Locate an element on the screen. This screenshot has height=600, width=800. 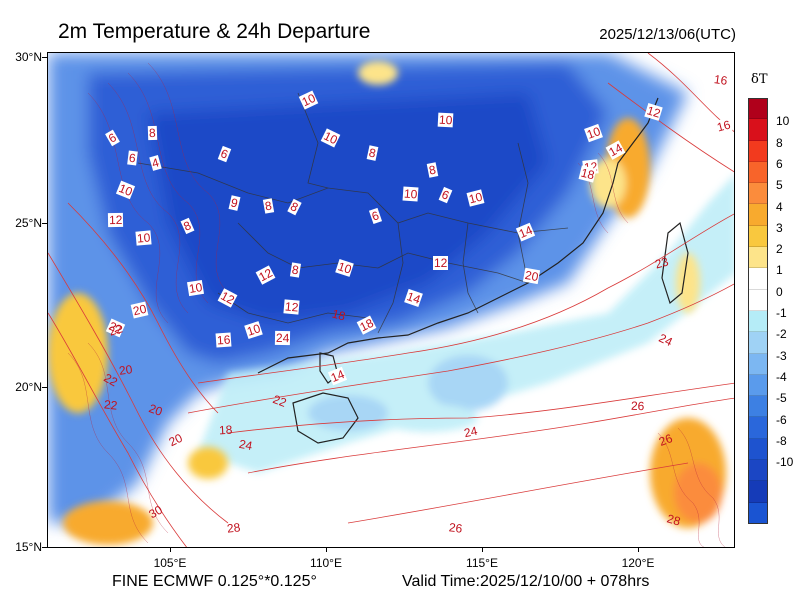
colorbar-label: 10 is located at coordinates (783, 121).